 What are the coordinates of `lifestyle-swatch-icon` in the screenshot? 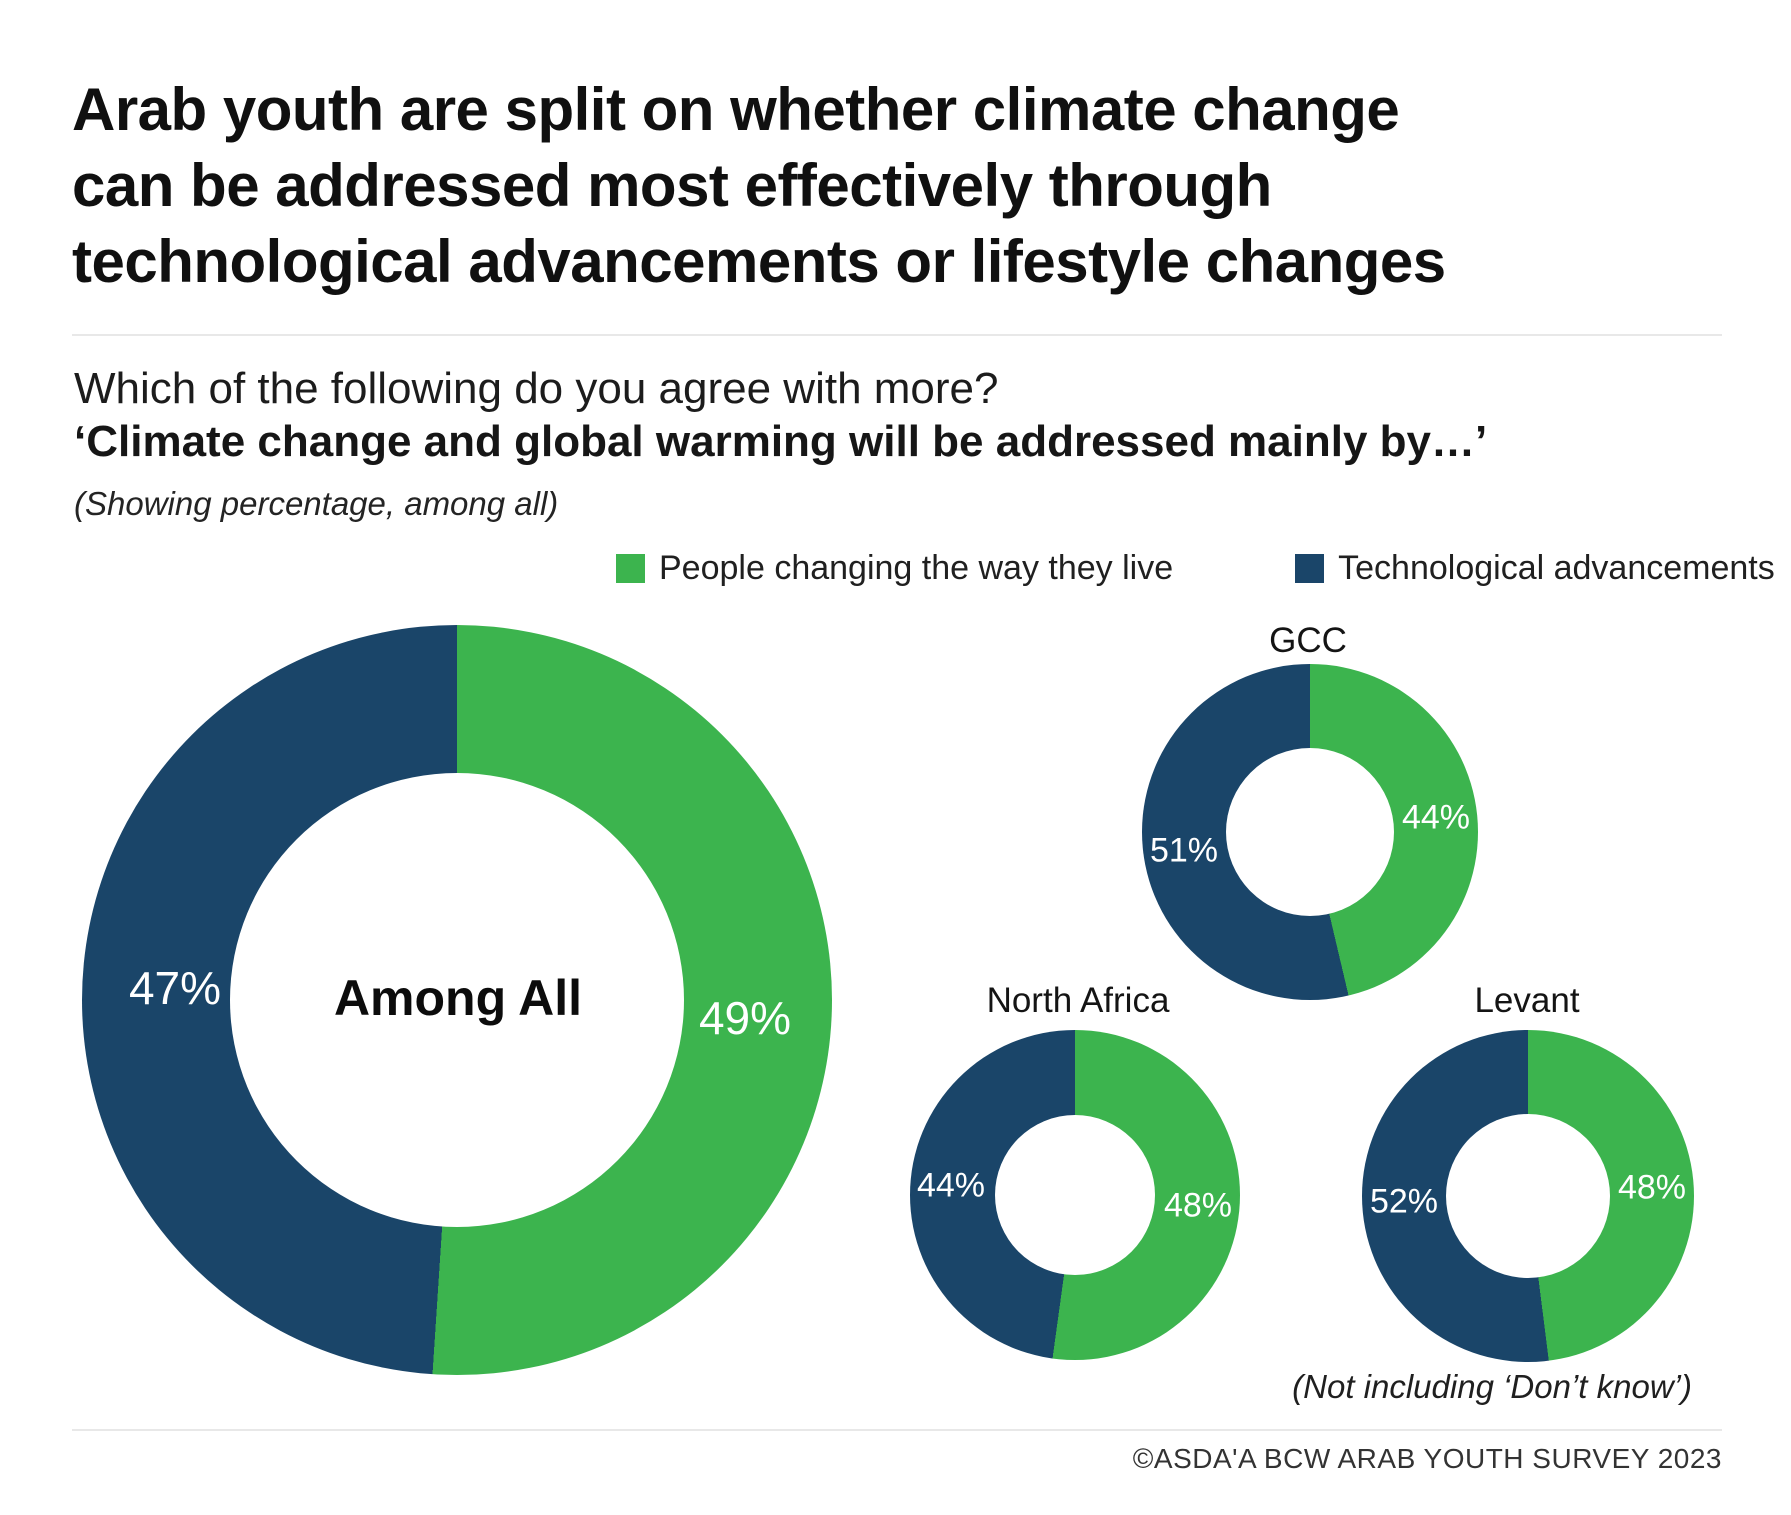 It's located at (630, 568).